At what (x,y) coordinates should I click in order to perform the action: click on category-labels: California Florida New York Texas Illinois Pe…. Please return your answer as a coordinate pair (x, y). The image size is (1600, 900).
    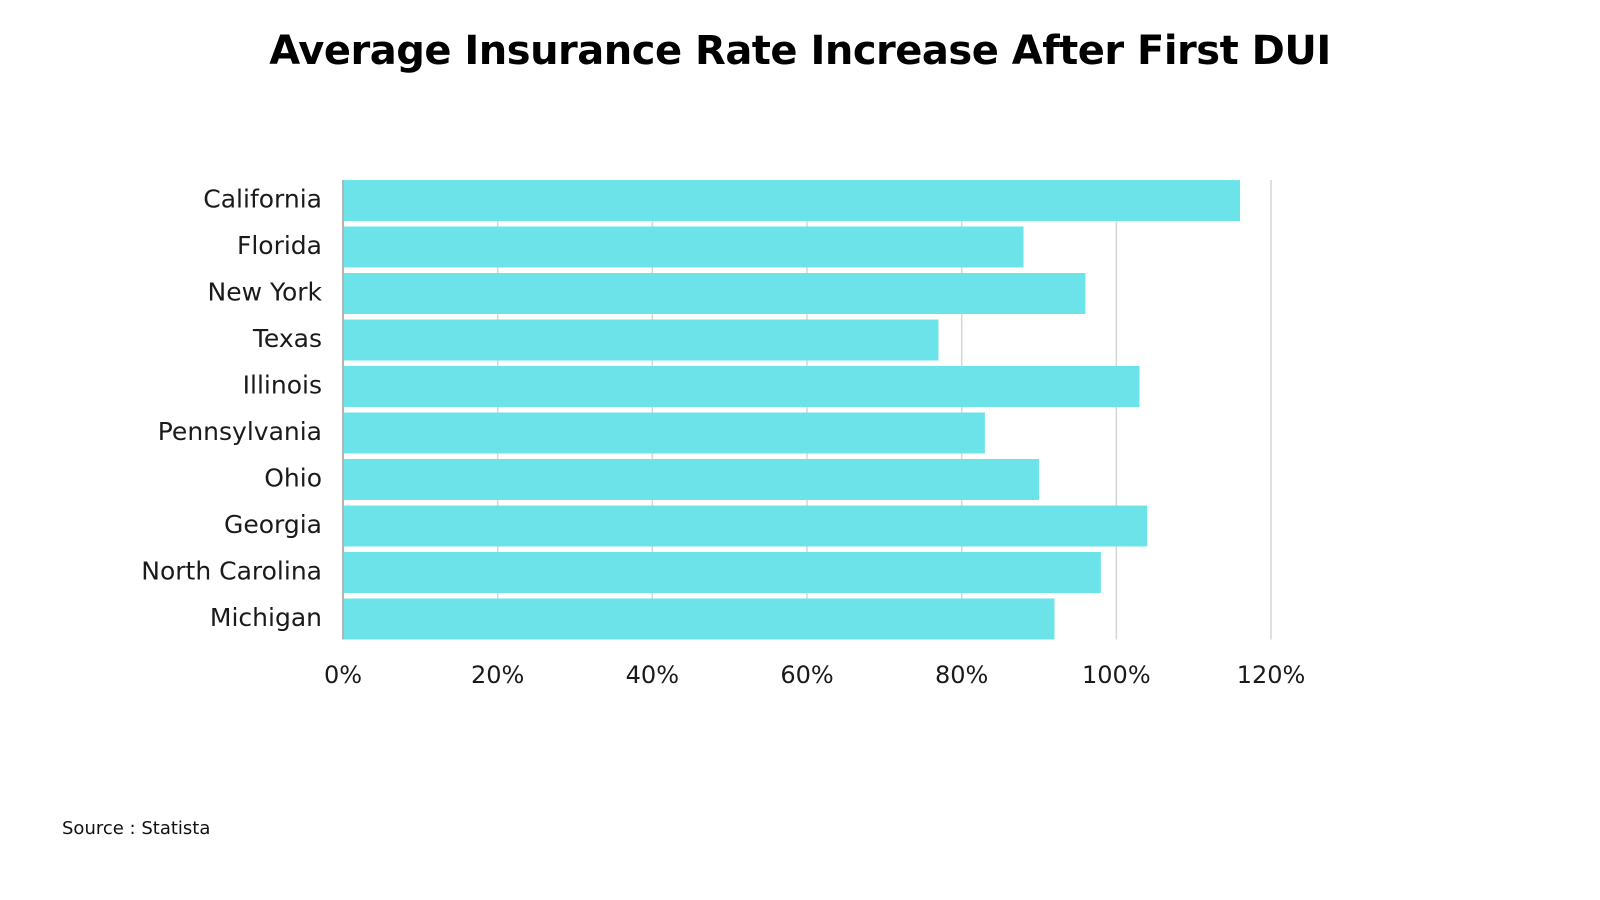
    Looking at the image, I should click on (231, 409).